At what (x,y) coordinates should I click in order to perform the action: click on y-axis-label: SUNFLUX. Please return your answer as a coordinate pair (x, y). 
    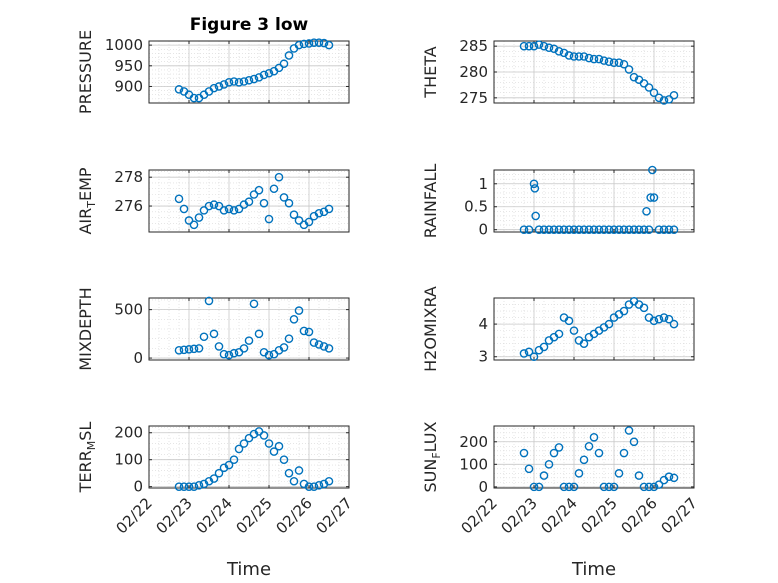
    Looking at the image, I should click on (432, 456).